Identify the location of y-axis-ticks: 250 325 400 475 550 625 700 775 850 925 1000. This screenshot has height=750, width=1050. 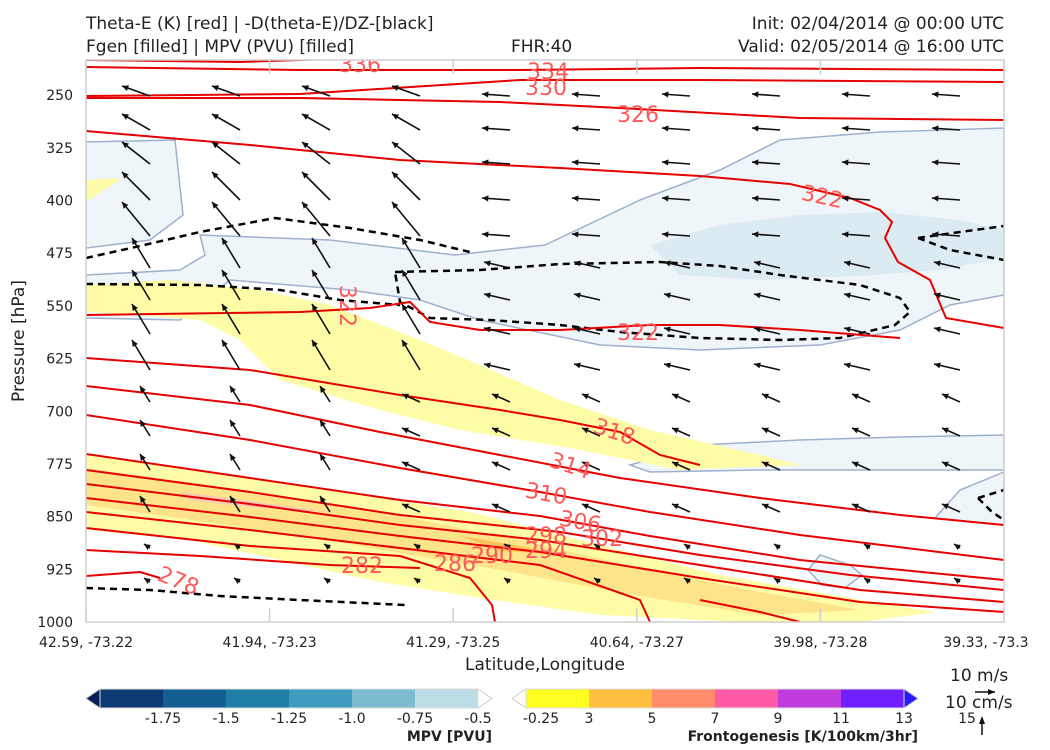
(55, 359).